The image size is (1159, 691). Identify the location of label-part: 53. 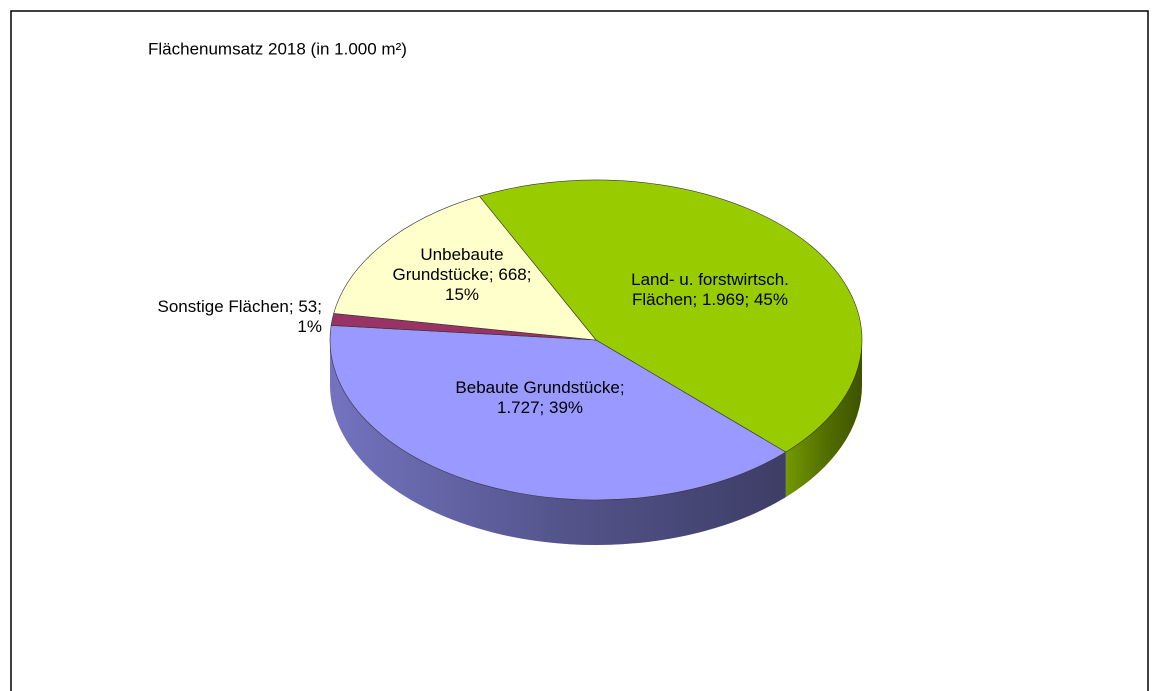
(308, 306).